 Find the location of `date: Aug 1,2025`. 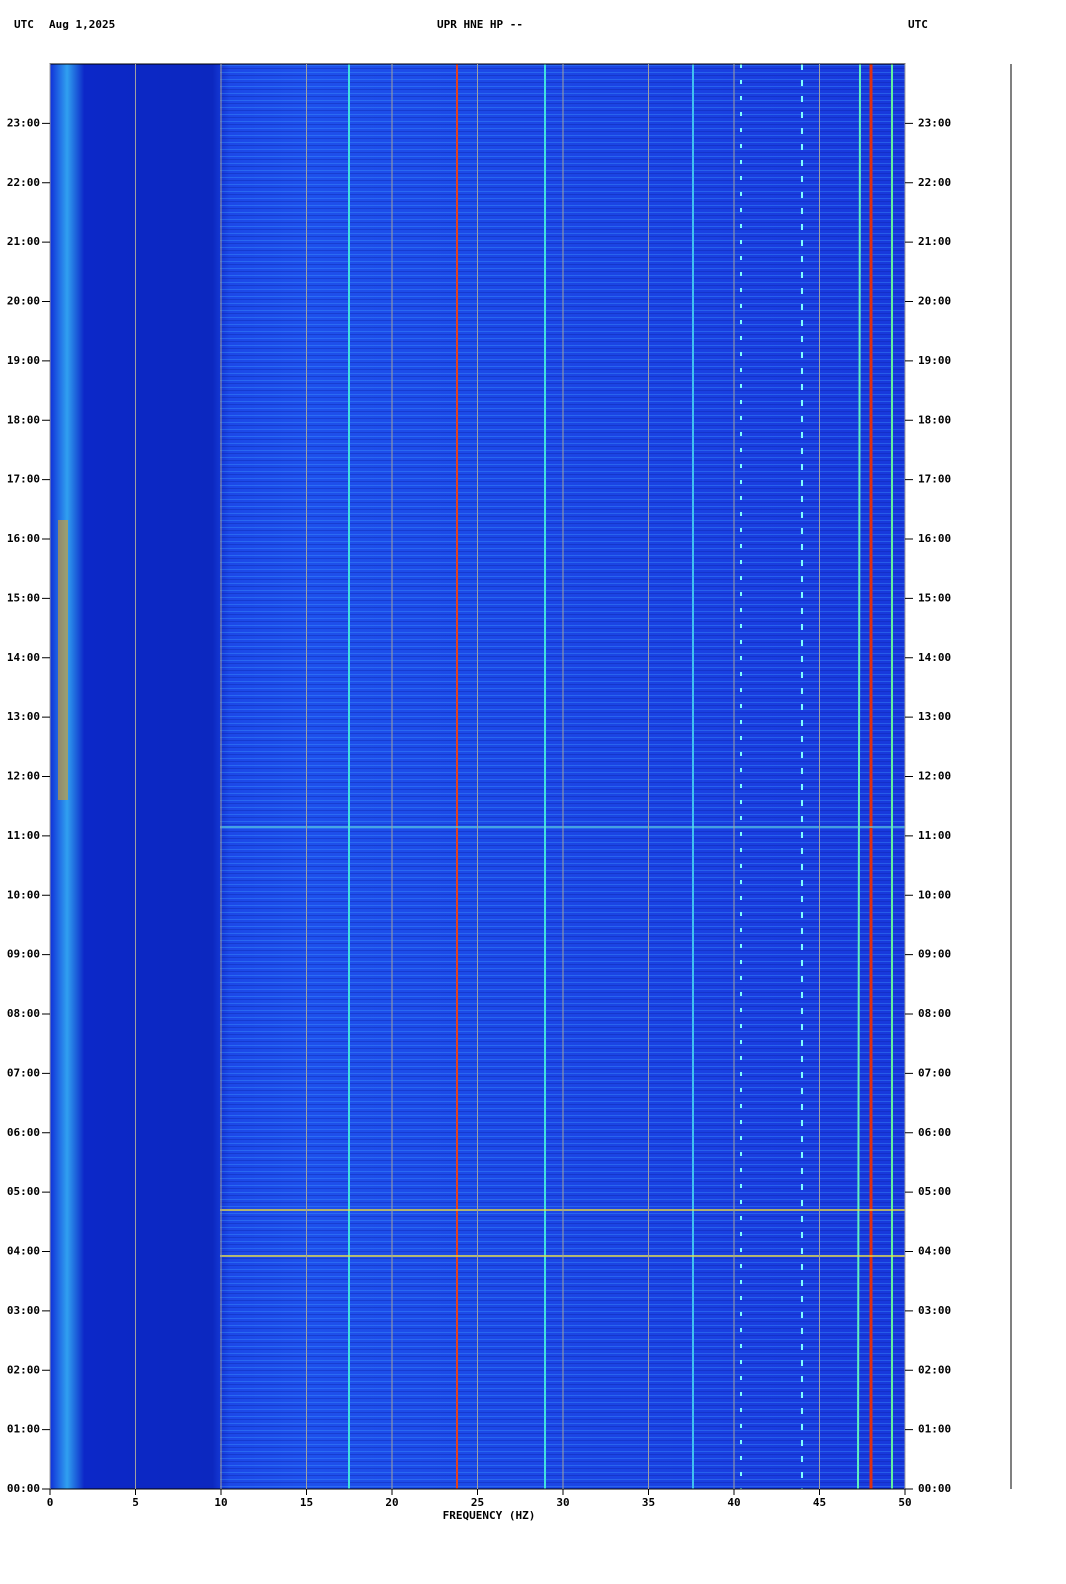

date: Aug 1,2025 is located at coordinates (82, 24).